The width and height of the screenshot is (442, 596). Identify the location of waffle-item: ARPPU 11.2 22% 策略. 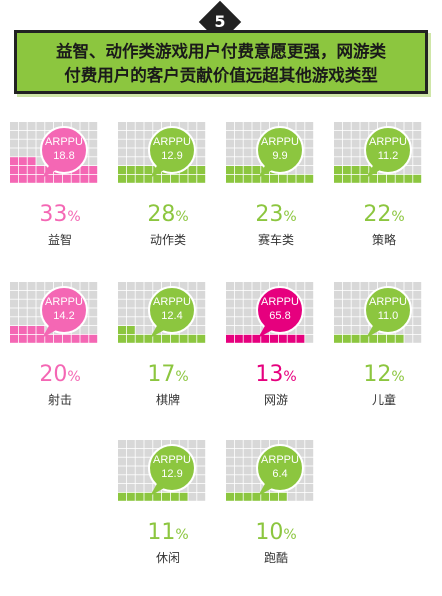
(384, 183).